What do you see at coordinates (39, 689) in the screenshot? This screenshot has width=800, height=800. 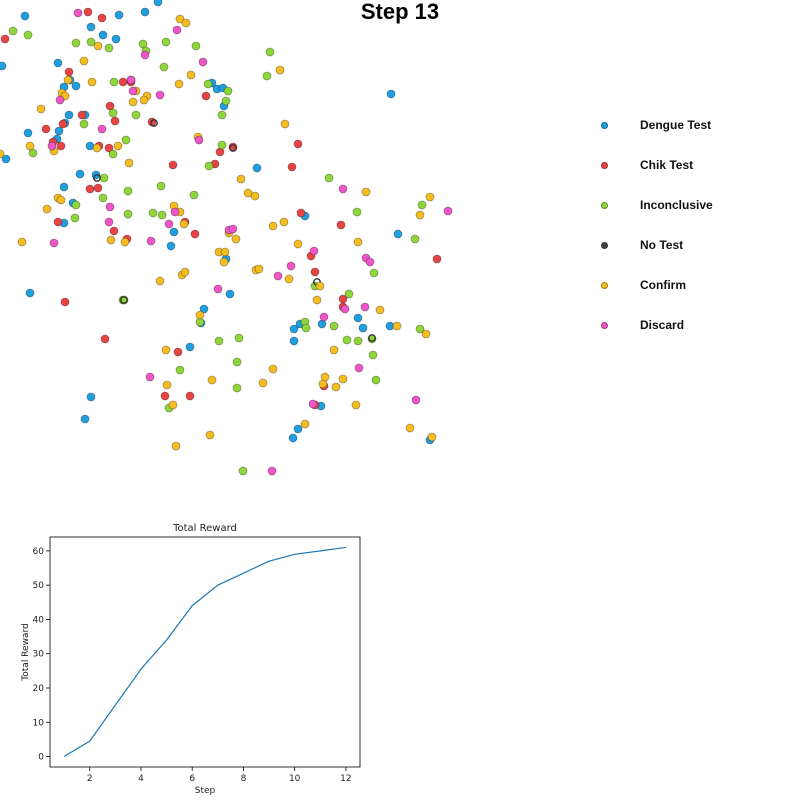 I see `y-tick-label: 20` at bounding box center [39, 689].